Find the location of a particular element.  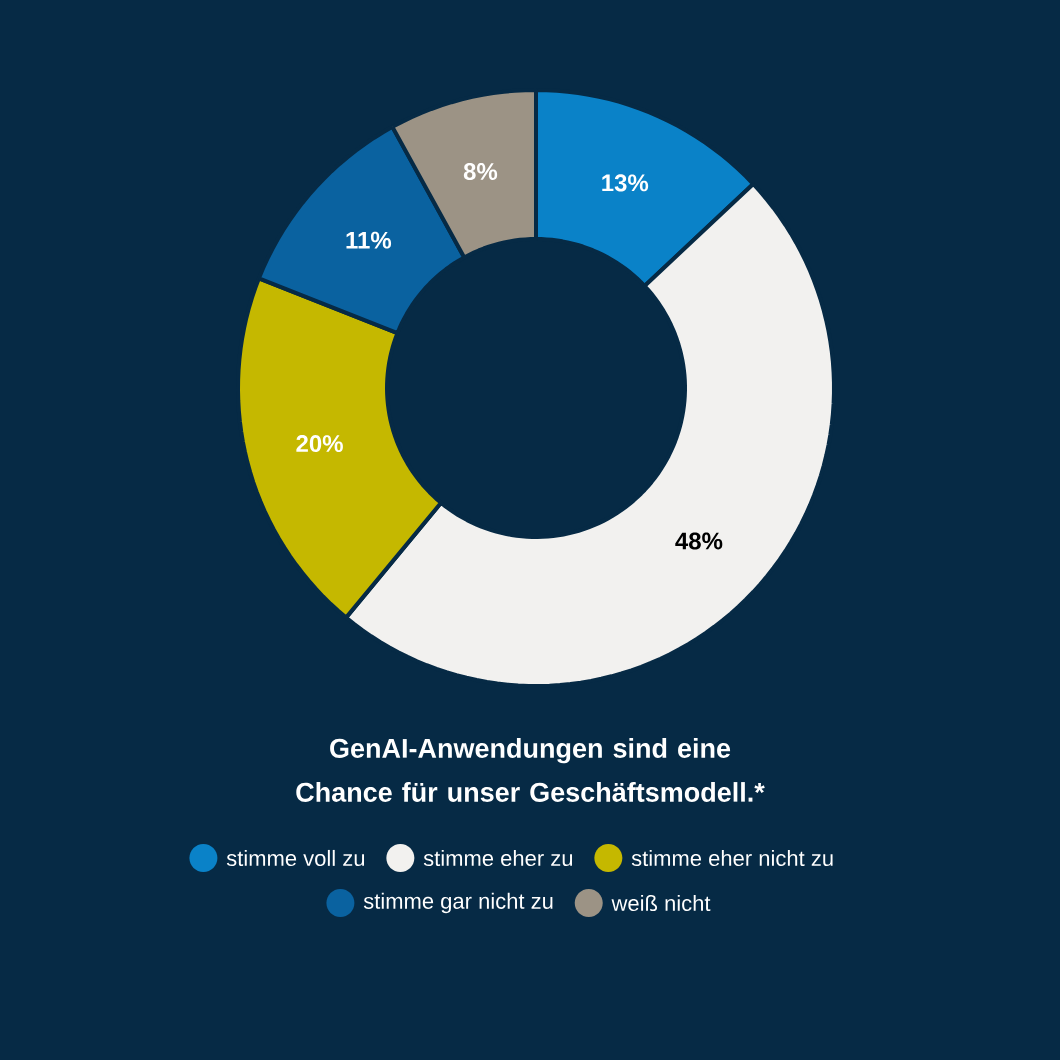

text: GenAI-Anwendungen sind eine Chance für unser Geschäftsmodell.* is located at coordinates (530, 770).